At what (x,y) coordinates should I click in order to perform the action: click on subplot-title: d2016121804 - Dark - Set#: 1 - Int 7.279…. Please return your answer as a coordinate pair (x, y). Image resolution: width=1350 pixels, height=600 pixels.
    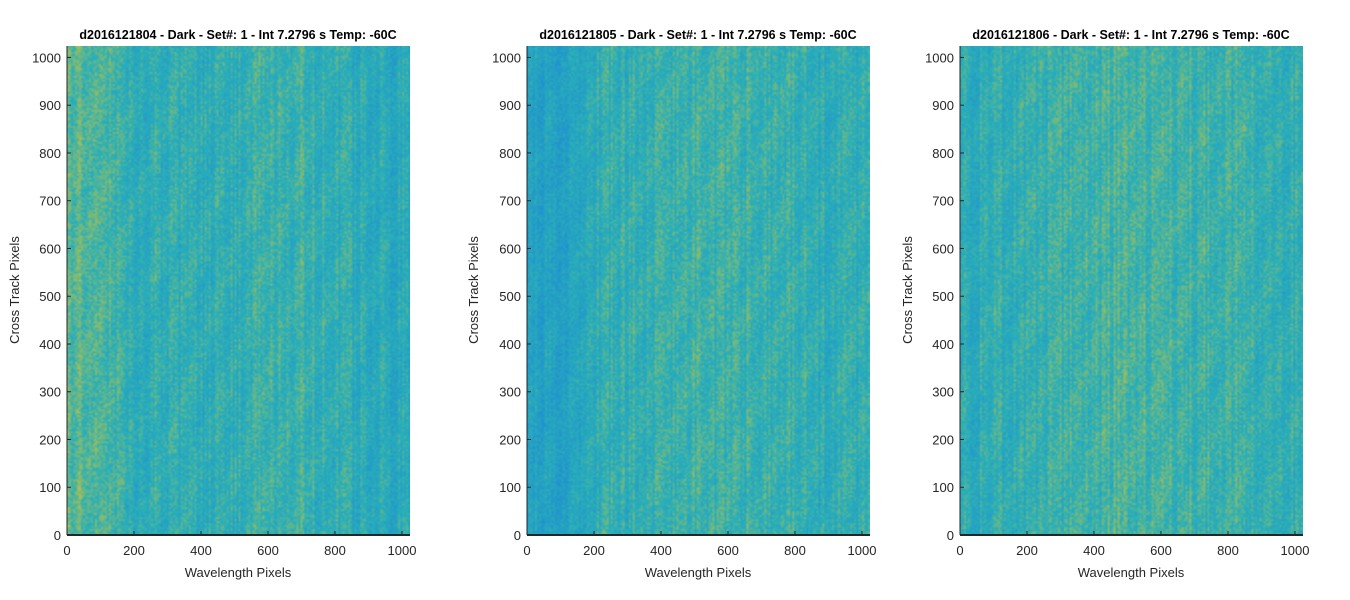
    Looking at the image, I should click on (237, 35).